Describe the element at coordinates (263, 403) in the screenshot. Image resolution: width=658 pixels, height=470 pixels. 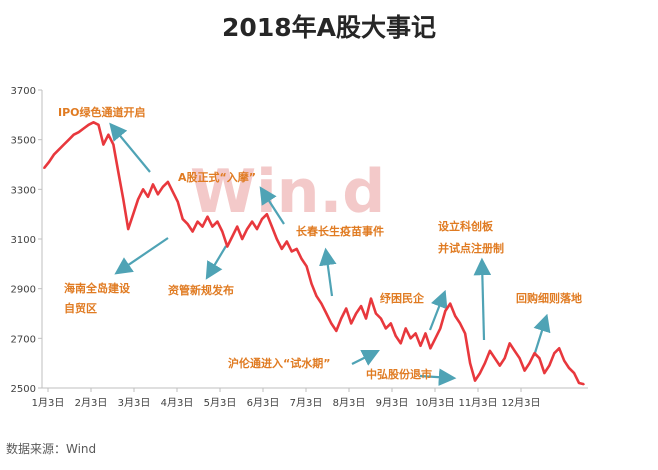
I see `x-tick-label: 6月3日` at that location.